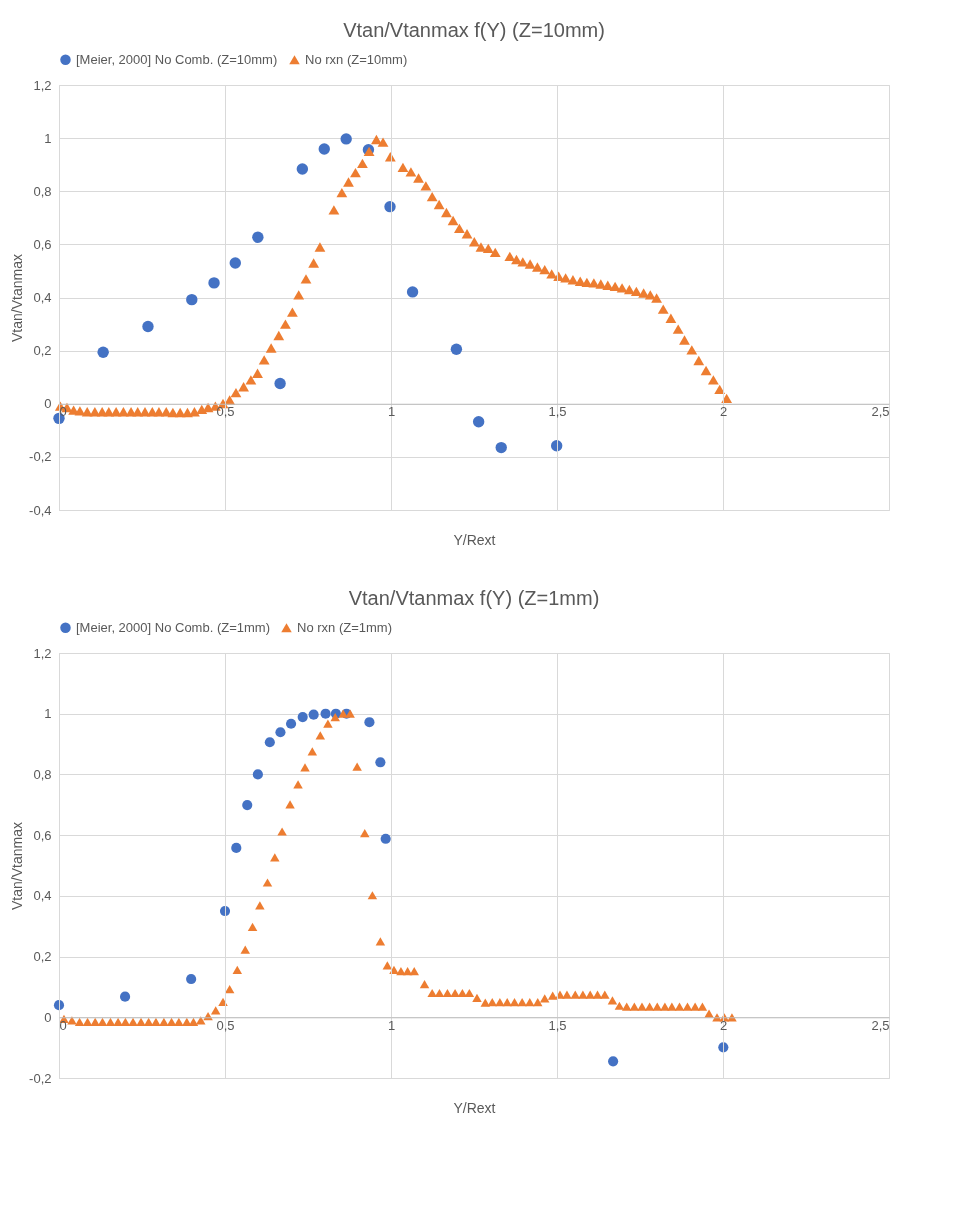 The image size is (974, 1223). Describe the element at coordinates (474, 30) in the screenshot. I see `chart-title: Vtan/Vtanmax f(Y) (Z=10mm)` at that location.